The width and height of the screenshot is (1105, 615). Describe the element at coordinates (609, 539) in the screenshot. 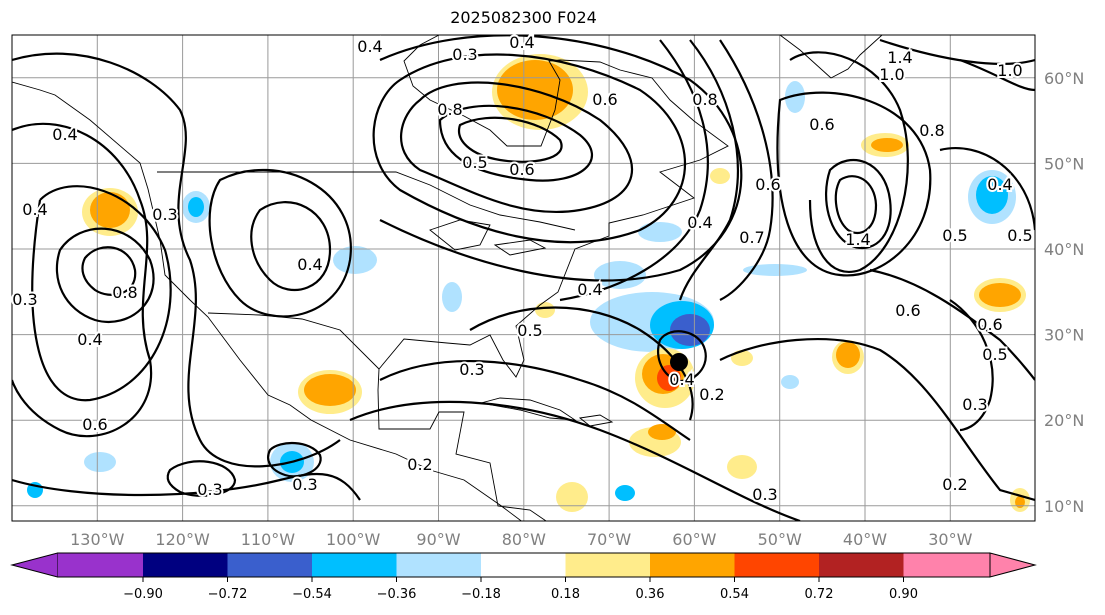

I see `longitude-label: 70°W` at that location.